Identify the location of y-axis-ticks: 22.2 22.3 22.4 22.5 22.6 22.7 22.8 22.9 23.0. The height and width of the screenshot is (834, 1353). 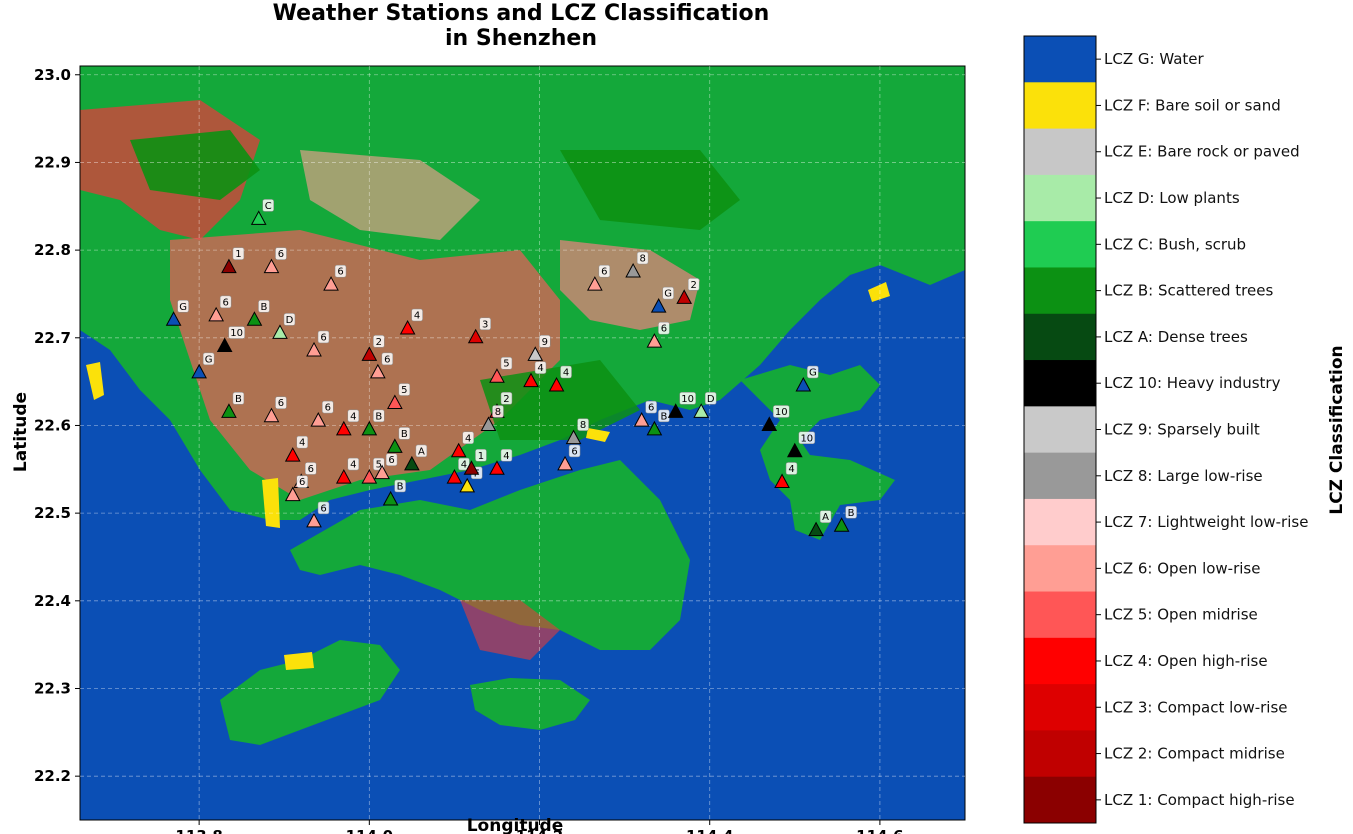
(57, 425).